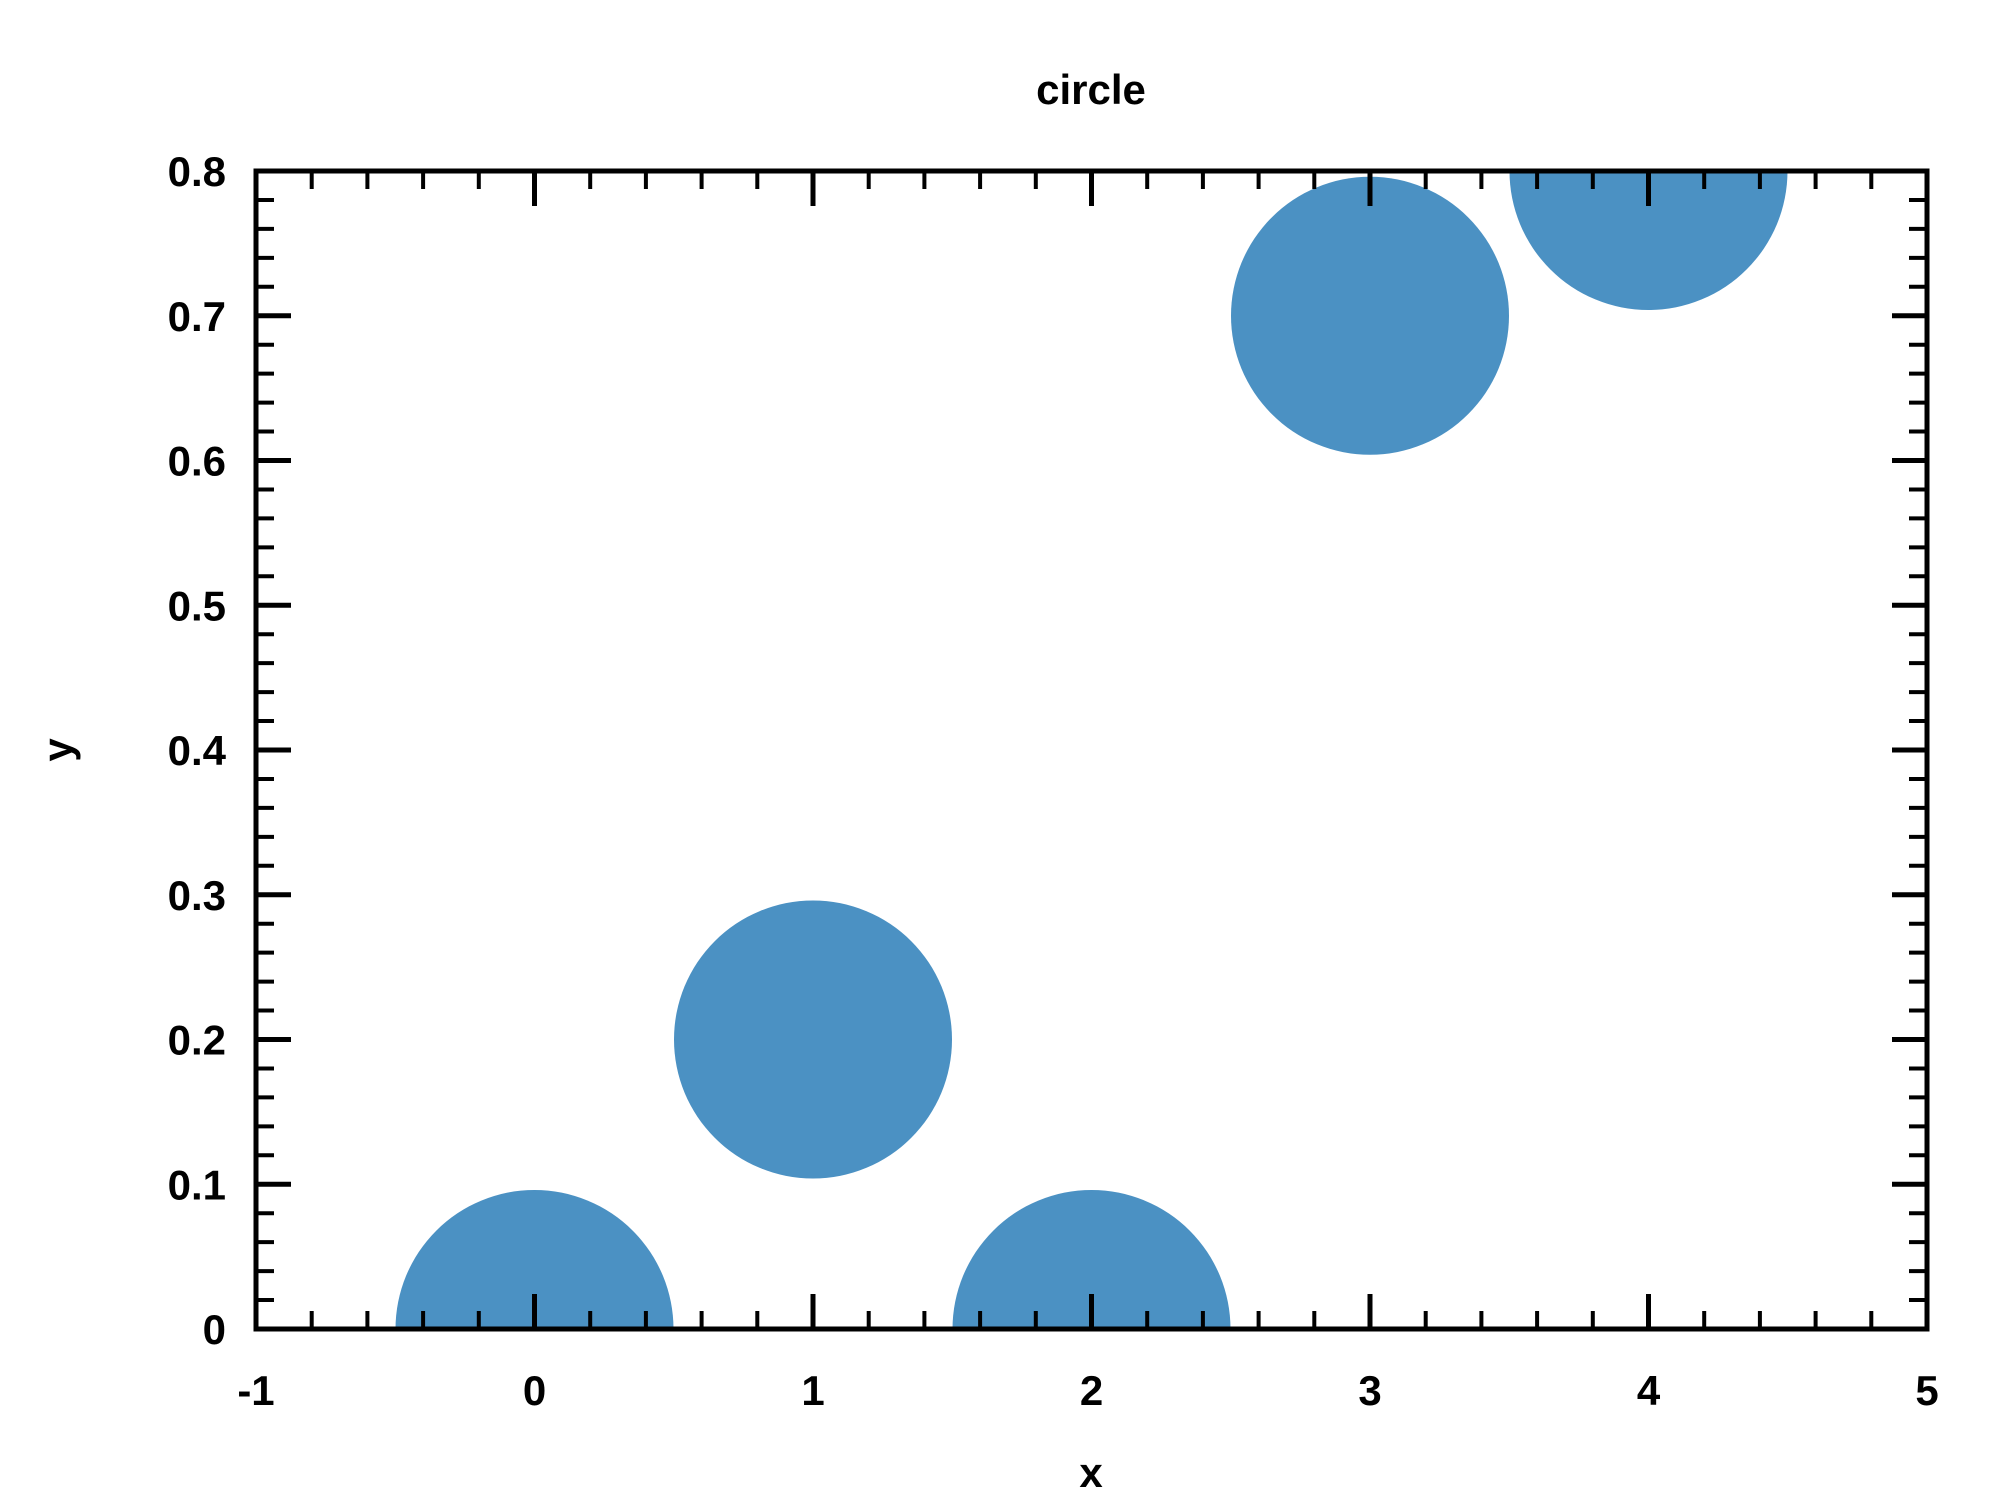  What do you see at coordinates (197, 1040) in the screenshot?
I see `y-tick-label: 0.2` at bounding box center [197, 1040].